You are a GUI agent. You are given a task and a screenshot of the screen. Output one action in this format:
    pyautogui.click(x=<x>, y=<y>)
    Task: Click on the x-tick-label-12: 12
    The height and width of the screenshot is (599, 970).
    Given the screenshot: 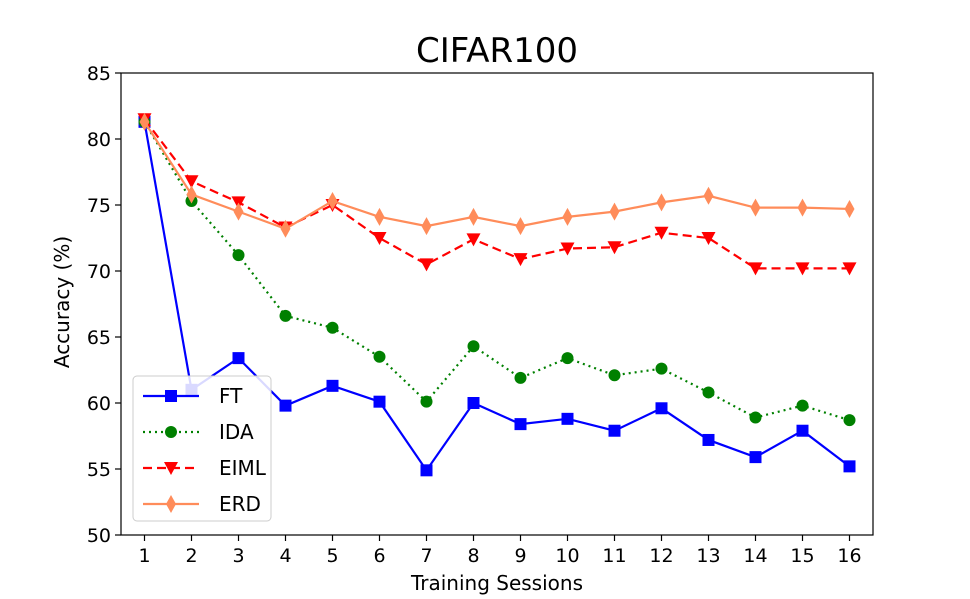 What is the action you would take?
    pyautogui.click(x=661, y=556)
    